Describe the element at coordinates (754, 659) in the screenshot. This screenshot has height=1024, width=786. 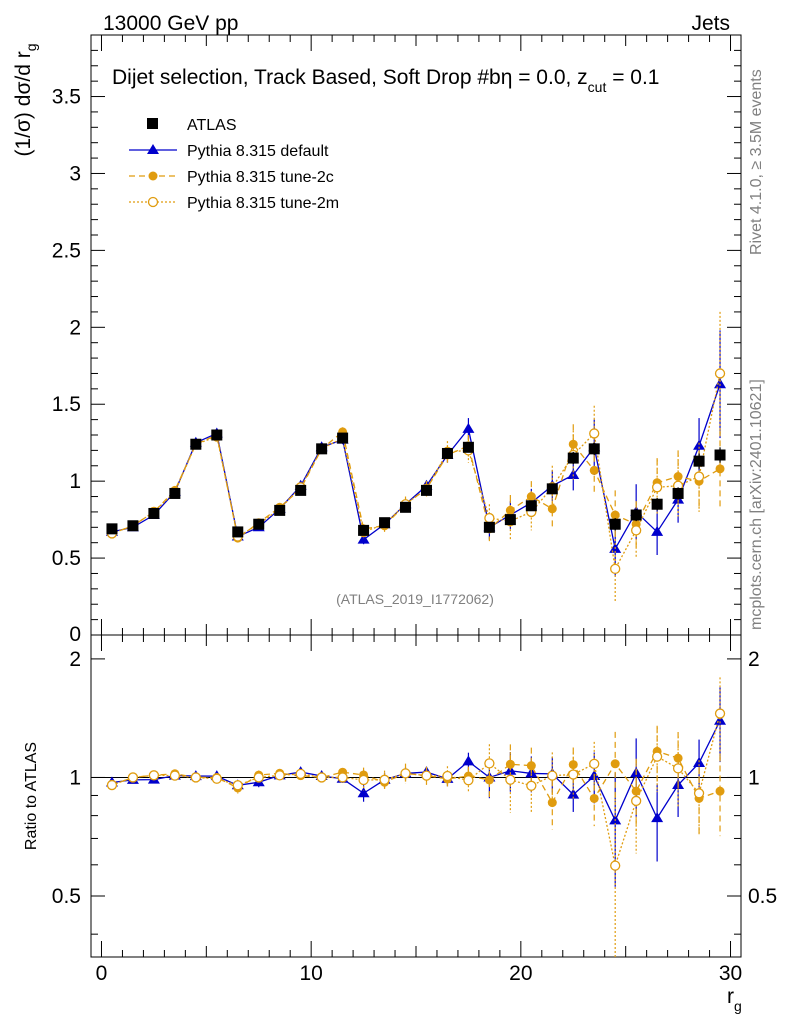
I see `ratio-ytick-label-right: 2` at that location.